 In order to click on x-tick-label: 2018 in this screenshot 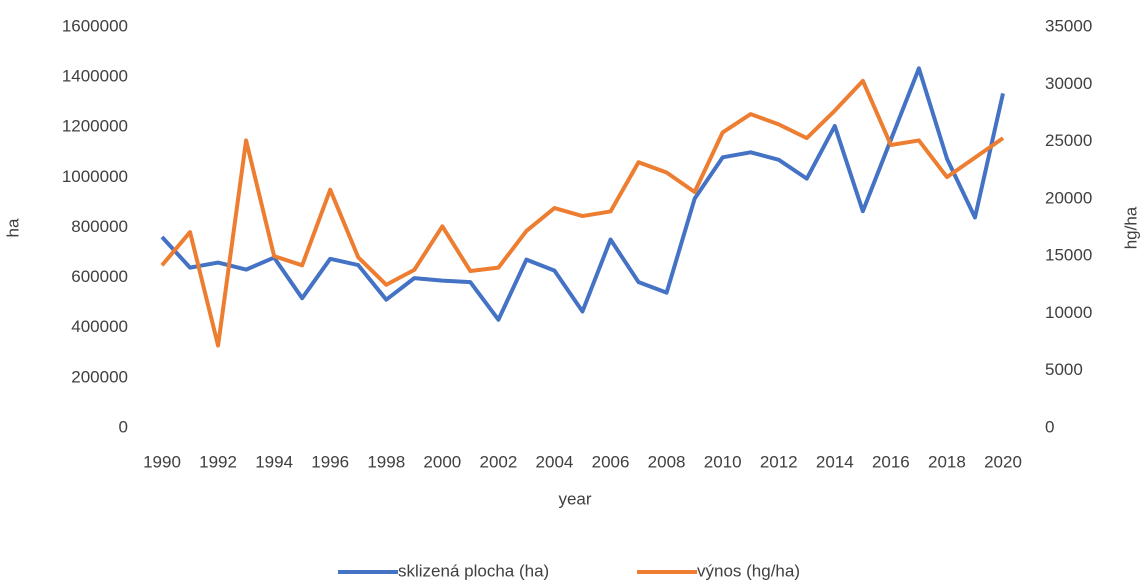, I will do `click(947, 461)`.